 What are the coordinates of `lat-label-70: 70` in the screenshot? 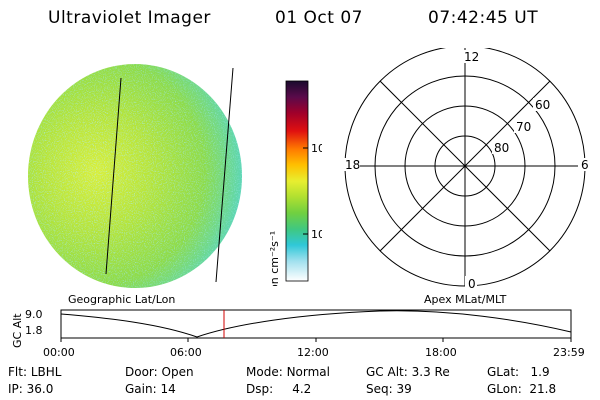 It's located at (523, 127).